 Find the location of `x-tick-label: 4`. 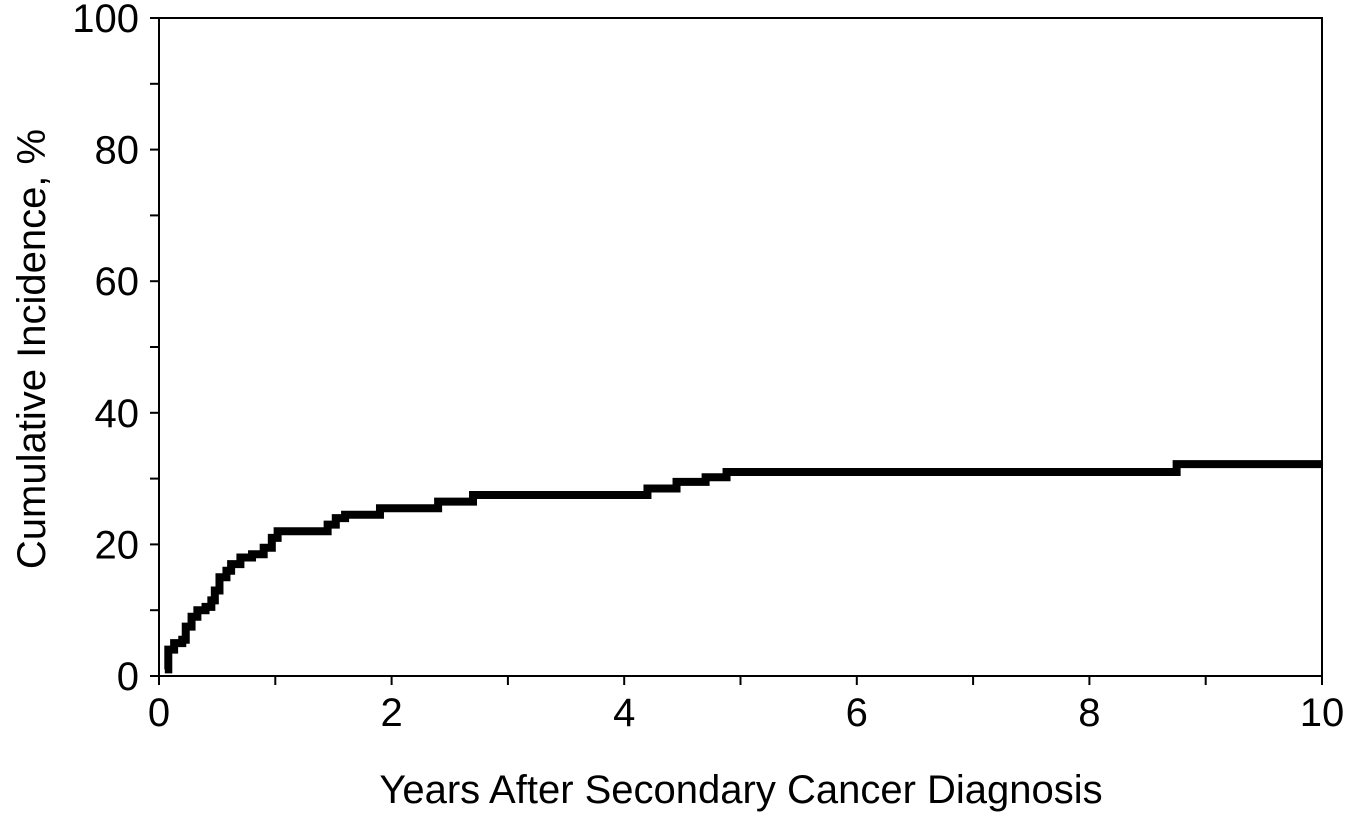

x-tick-label: 4 is located at coordinates (624, 713).